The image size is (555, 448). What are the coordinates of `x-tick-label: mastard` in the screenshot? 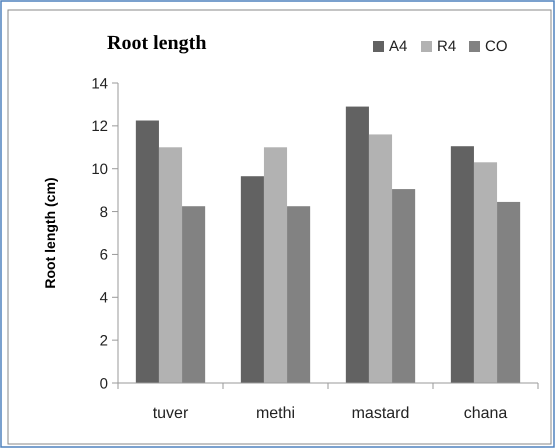 It's located at (381, 413).